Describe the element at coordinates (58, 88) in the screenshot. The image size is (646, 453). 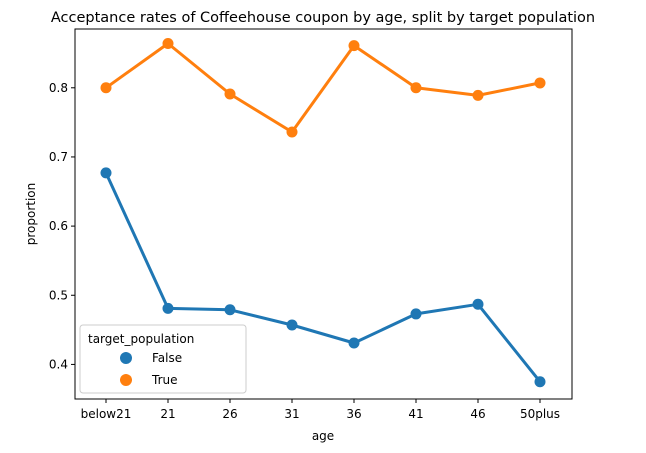
I see `y-tick-label: 0.8` at that location.